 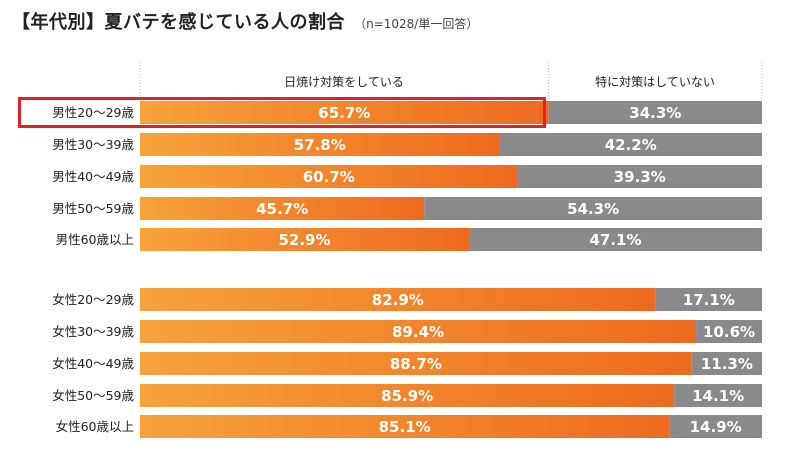 What do you see at coordinates (93, 112) in the screenshot?
I see `category-label: 男性20～29歳` at bounding box center [93, 112].